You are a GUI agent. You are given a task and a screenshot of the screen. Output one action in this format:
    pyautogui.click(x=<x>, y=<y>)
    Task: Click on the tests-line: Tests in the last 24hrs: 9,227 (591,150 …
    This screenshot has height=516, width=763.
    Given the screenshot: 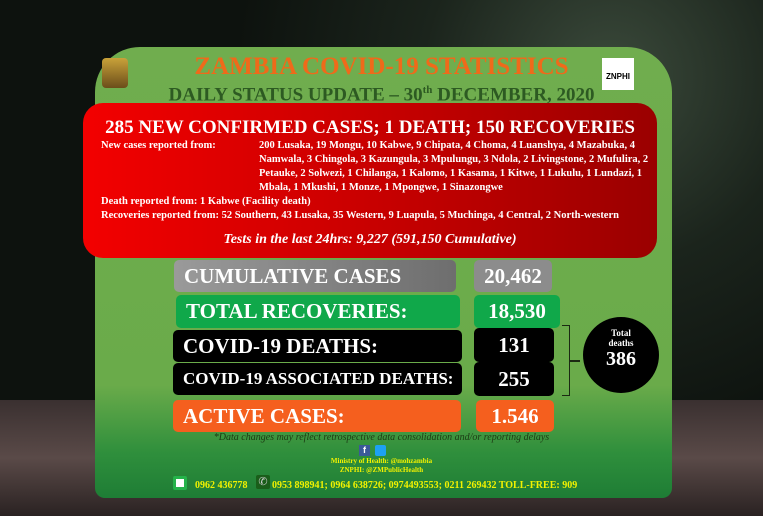 What is the action you would take?
    pyautogui.click(x=370, y=239)
    